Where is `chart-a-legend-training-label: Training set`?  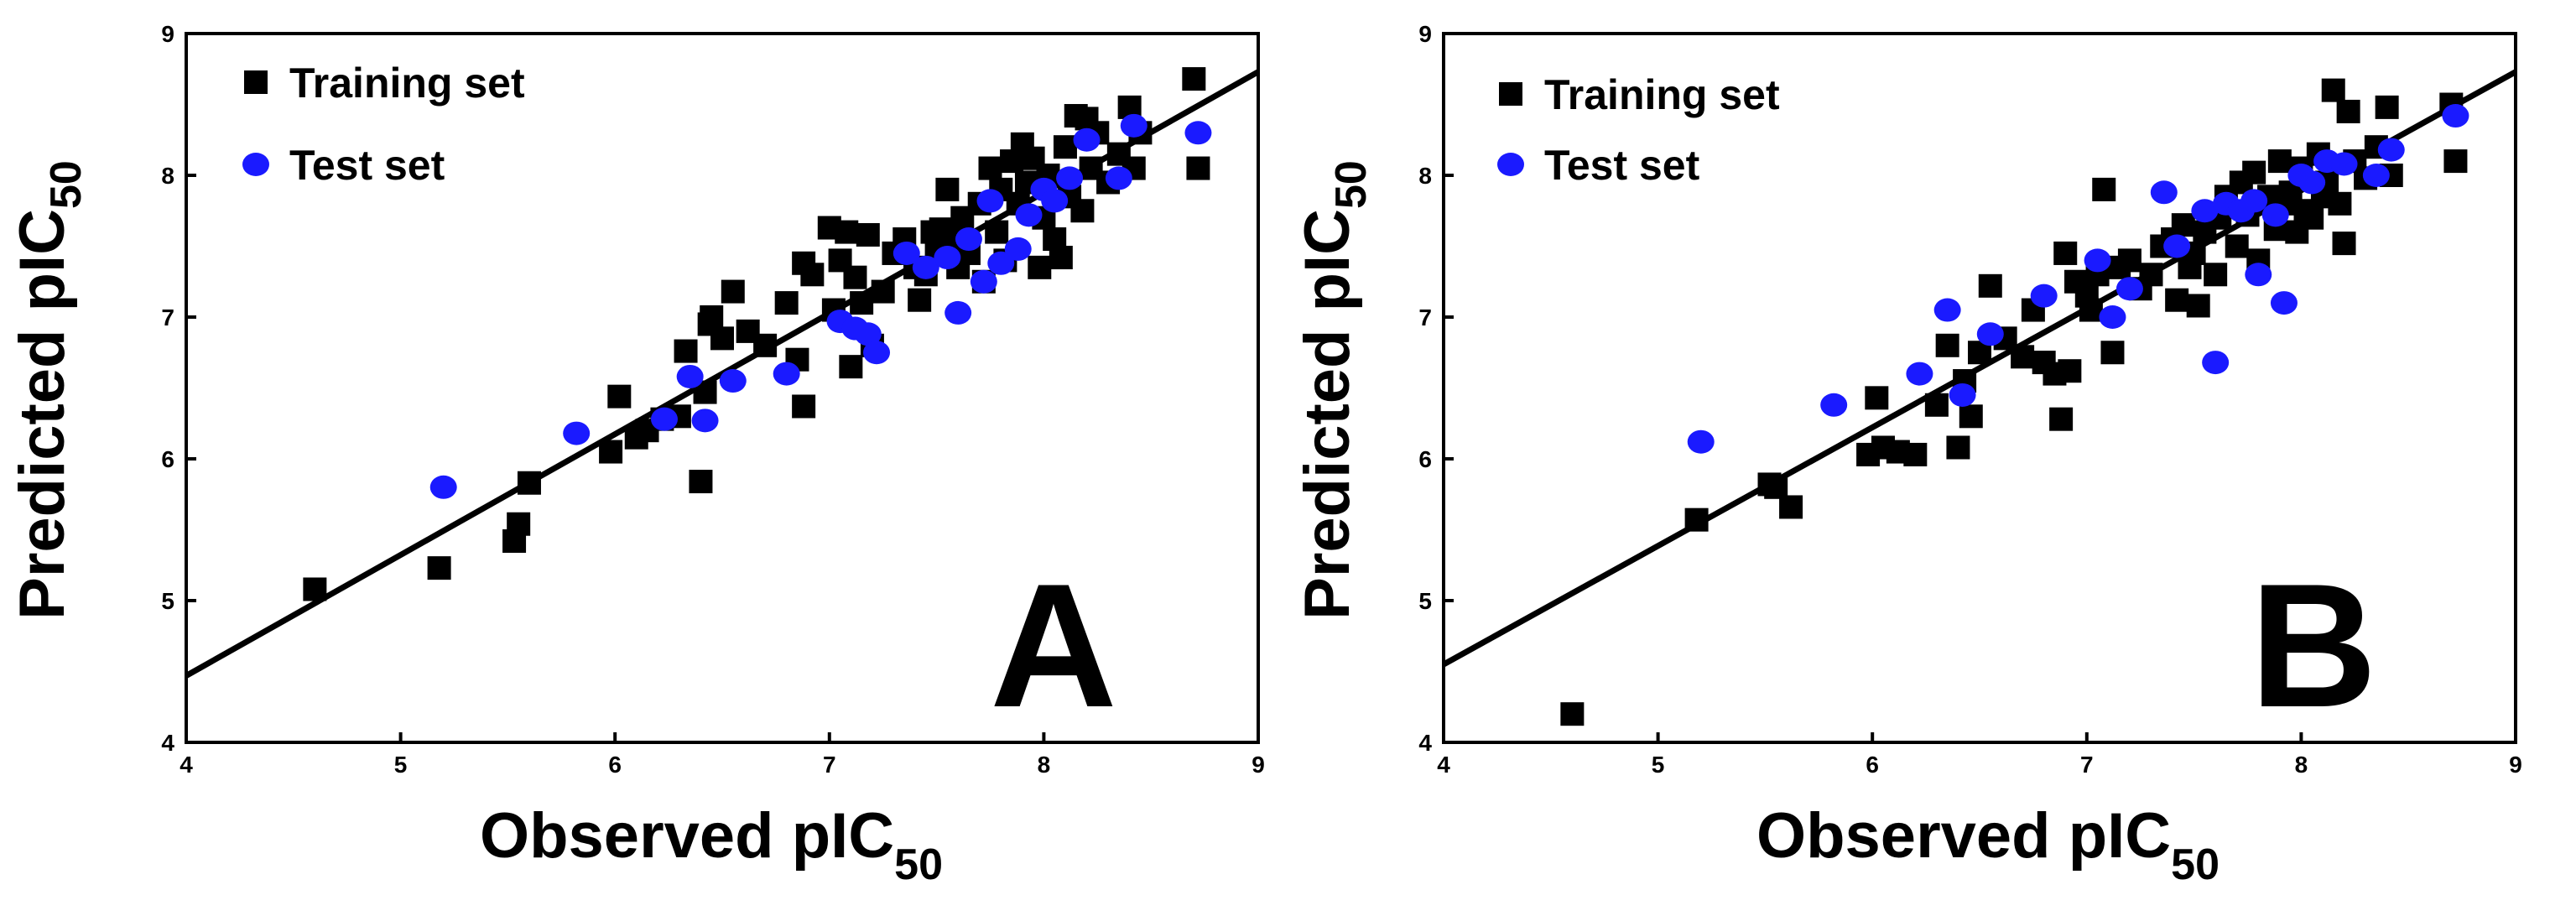
chart-a-legend-training-label: Training set is located at coordinates (407, 83).